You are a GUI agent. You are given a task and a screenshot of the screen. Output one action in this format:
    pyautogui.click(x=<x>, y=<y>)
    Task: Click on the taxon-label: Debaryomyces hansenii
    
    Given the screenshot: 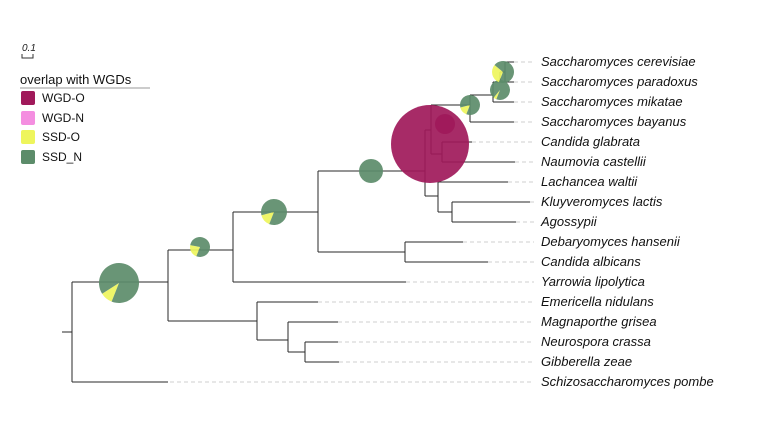 What is the action you would take?
    pyautogui.click(x=611, y=241)
    